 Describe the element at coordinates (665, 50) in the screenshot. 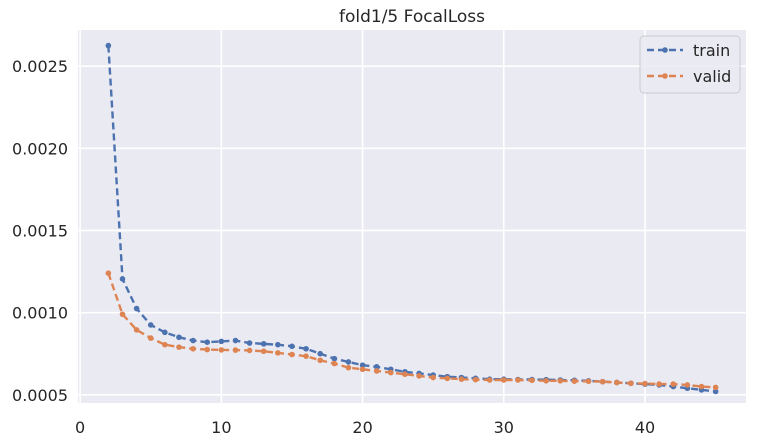

I see `legend-marker-train` at that location.